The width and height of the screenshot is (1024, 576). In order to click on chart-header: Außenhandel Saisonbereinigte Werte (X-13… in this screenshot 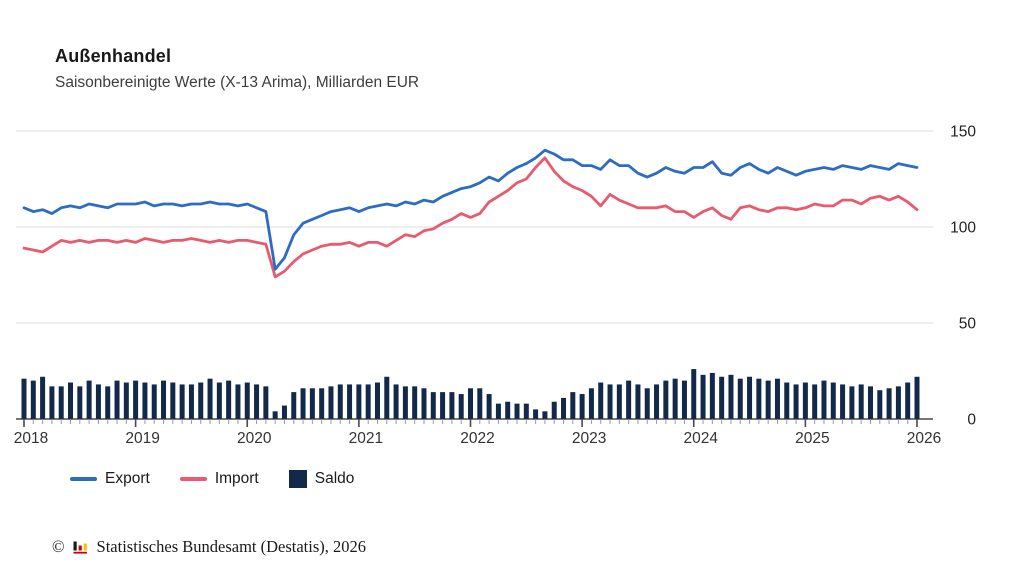, I will do `click(237, 69)`.